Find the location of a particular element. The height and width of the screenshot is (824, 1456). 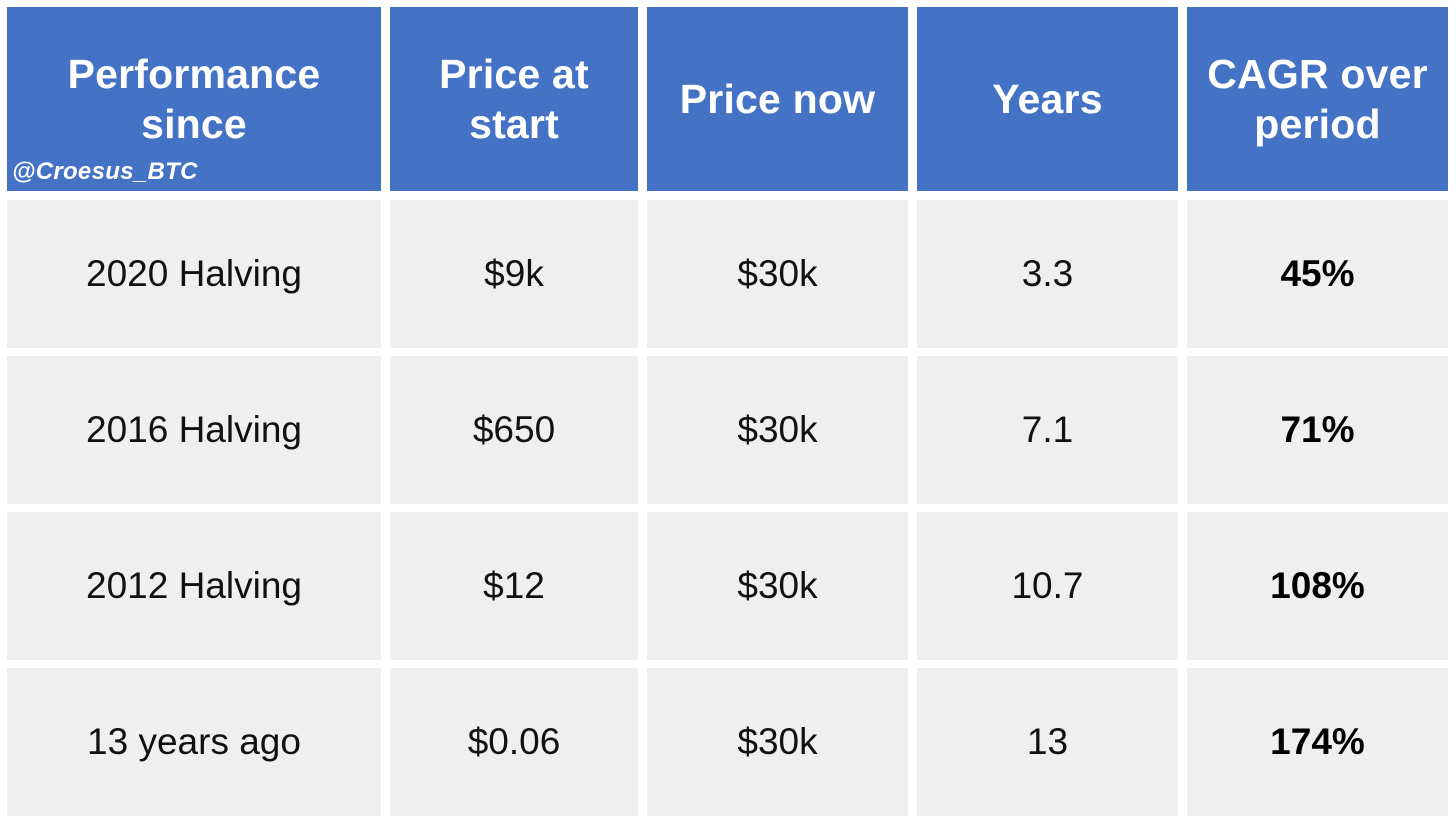

table-cell-price-at-start: $650 is located at coordinates (514, 430).